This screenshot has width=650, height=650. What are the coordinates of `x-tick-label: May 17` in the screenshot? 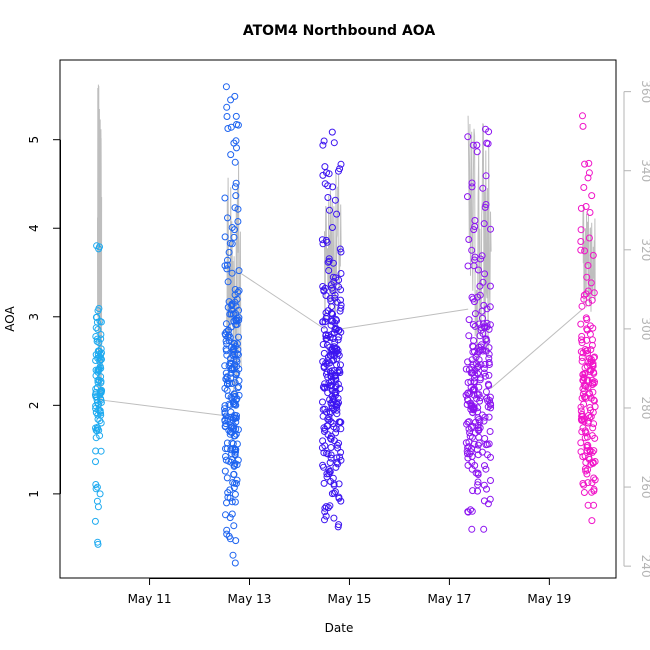 It's located at (449, 599).